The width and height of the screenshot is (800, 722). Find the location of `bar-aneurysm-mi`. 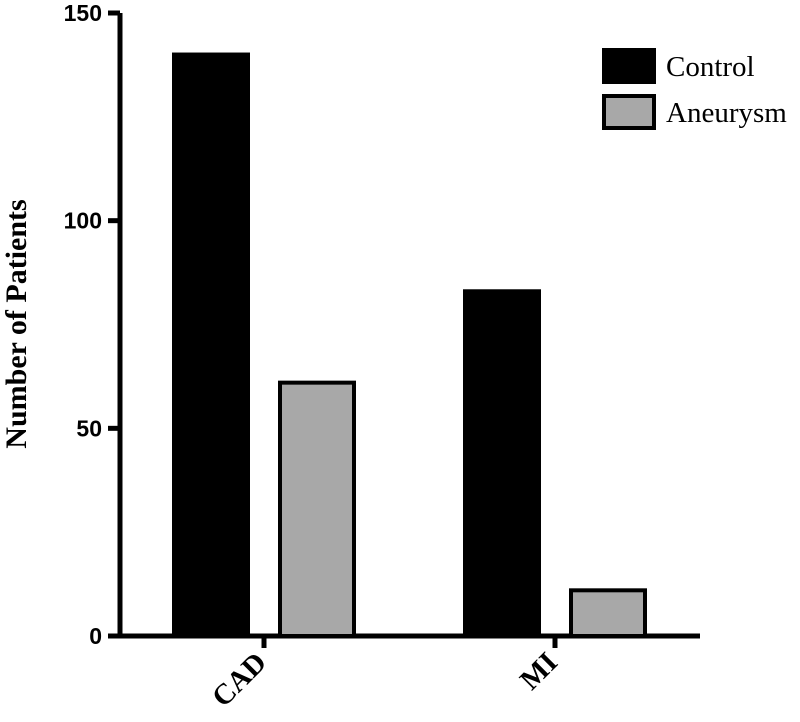

bar-aneurysm-mi is located at coordinates (608, 613).